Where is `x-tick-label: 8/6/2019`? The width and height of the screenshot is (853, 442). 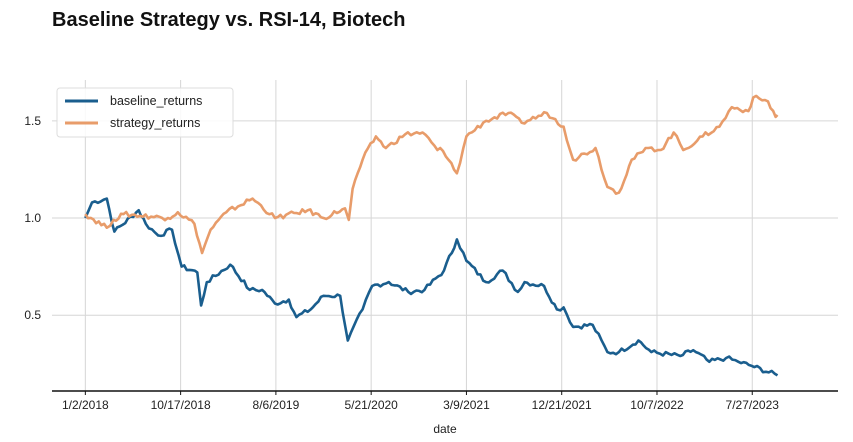 x-tick-label: 8/6/2019 is located at coordinates (276, 405).